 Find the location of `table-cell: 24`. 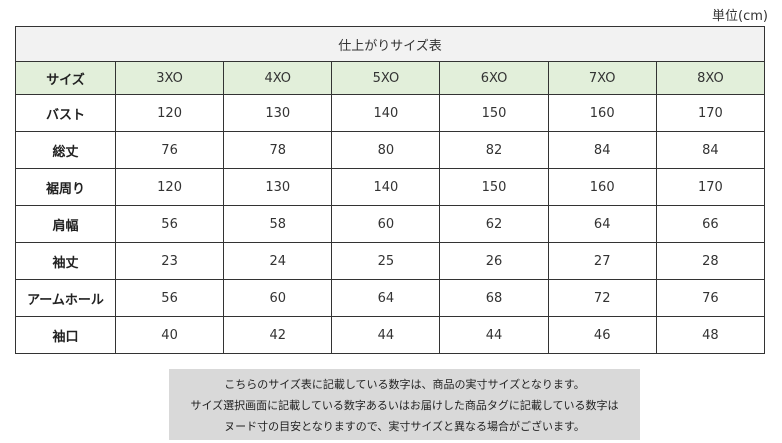

table-cell: 24 is located at coordinates (278, 261).